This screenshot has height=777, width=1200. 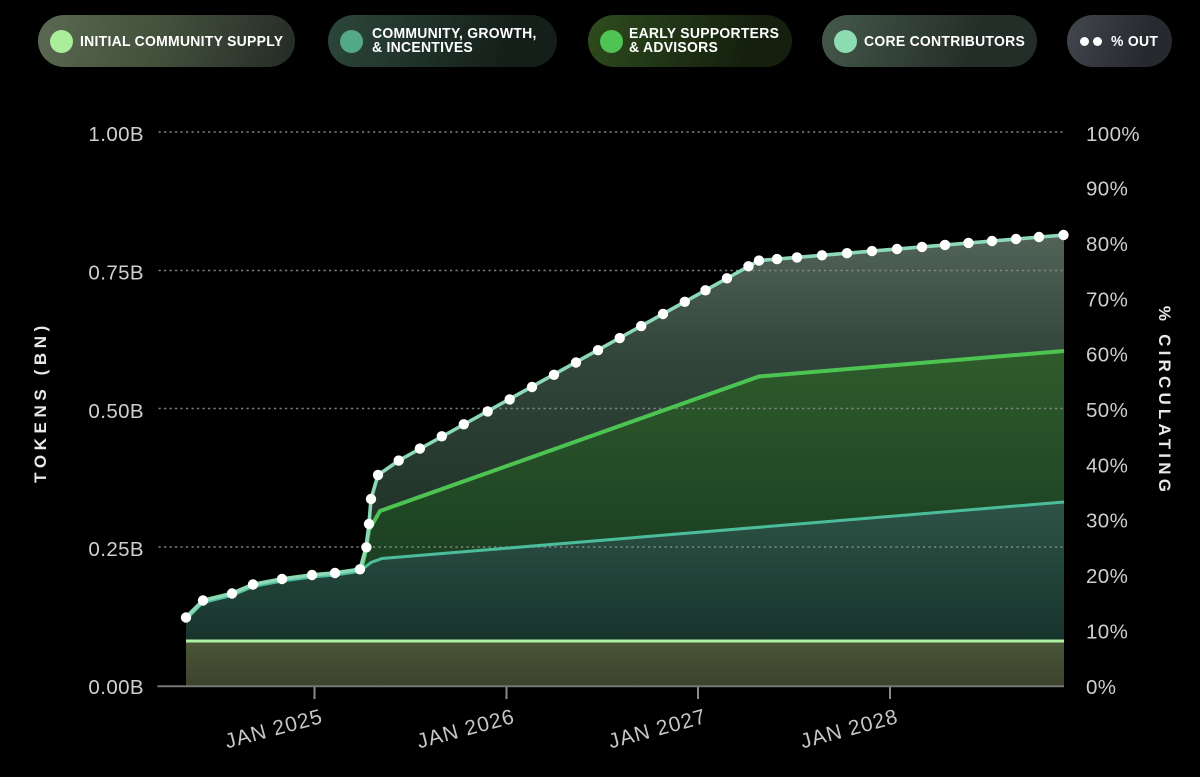 I want to click on svg-text: JAN 2025, so click(x=274, y=729).